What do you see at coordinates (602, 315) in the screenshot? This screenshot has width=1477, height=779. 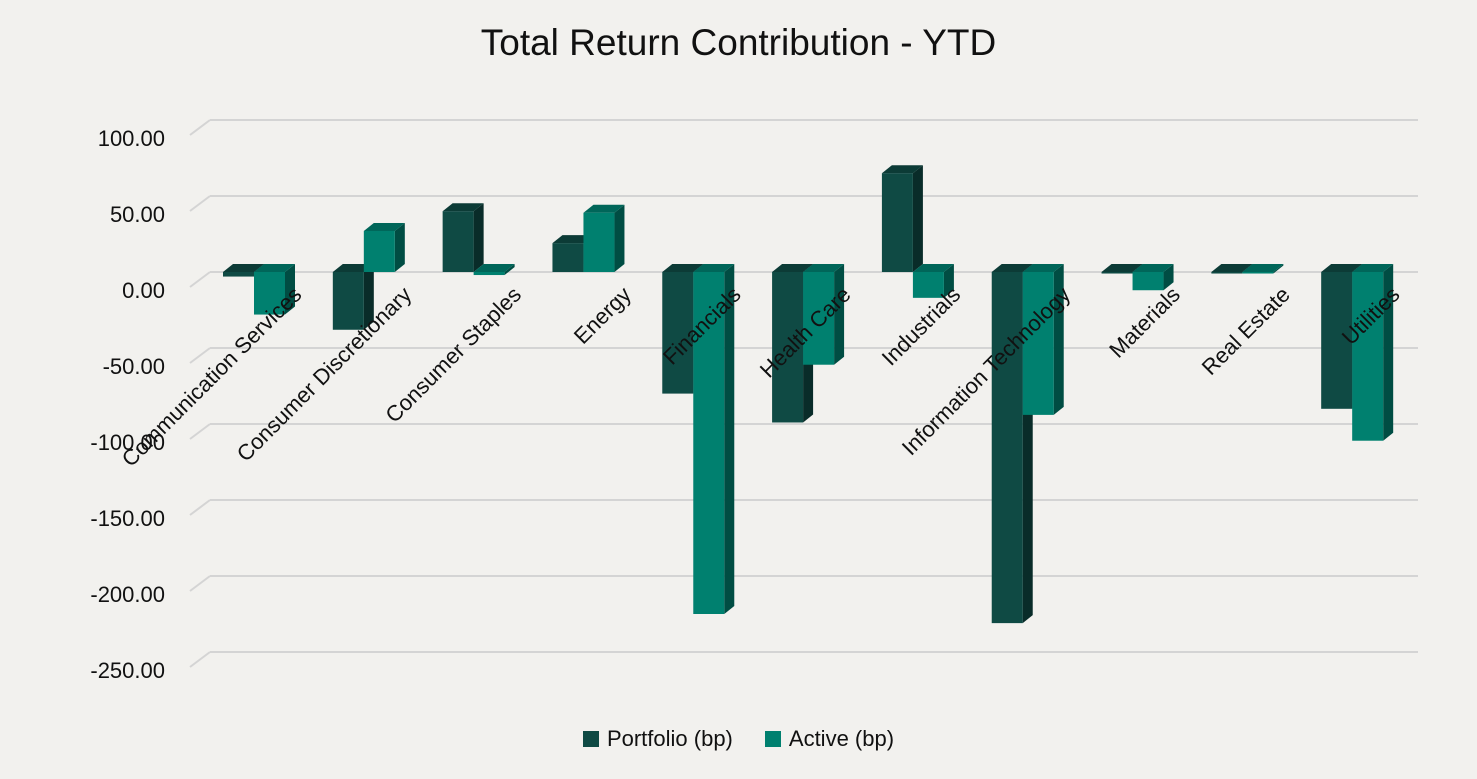 I see `x-category-label: Energy` at bounding box center [602, 315].